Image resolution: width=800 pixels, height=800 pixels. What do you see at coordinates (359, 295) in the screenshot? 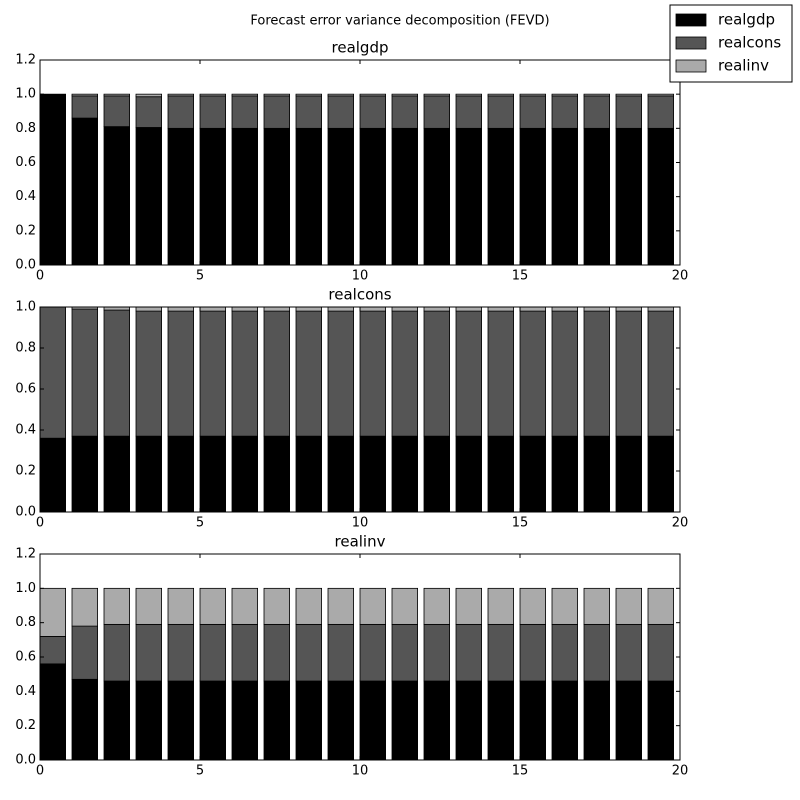
I see `subplot-title: realcons` at bounding box center [359, 295].